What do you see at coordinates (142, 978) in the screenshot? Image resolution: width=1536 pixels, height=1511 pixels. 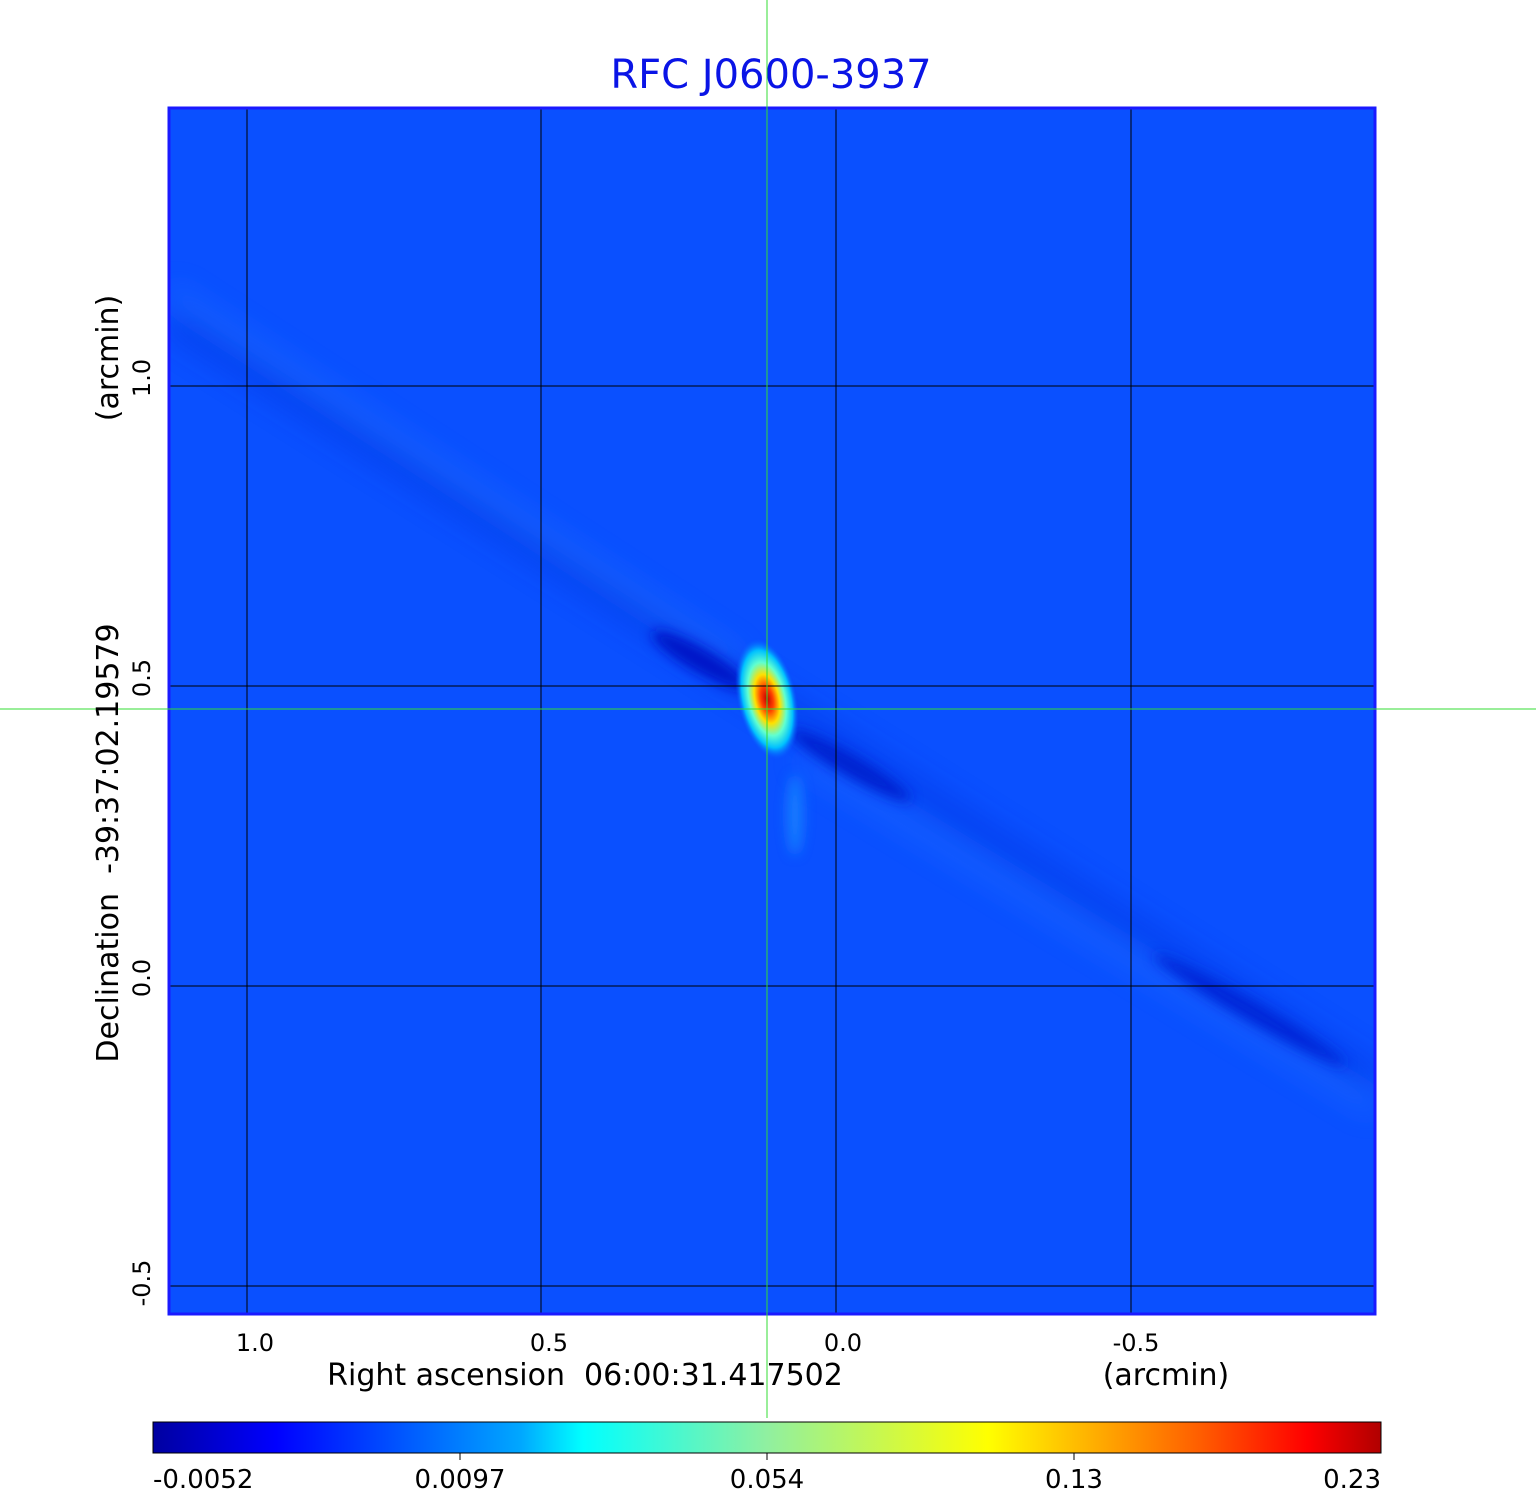 I see `y-tick-label: 0.0` at bounding box center [142, 978].